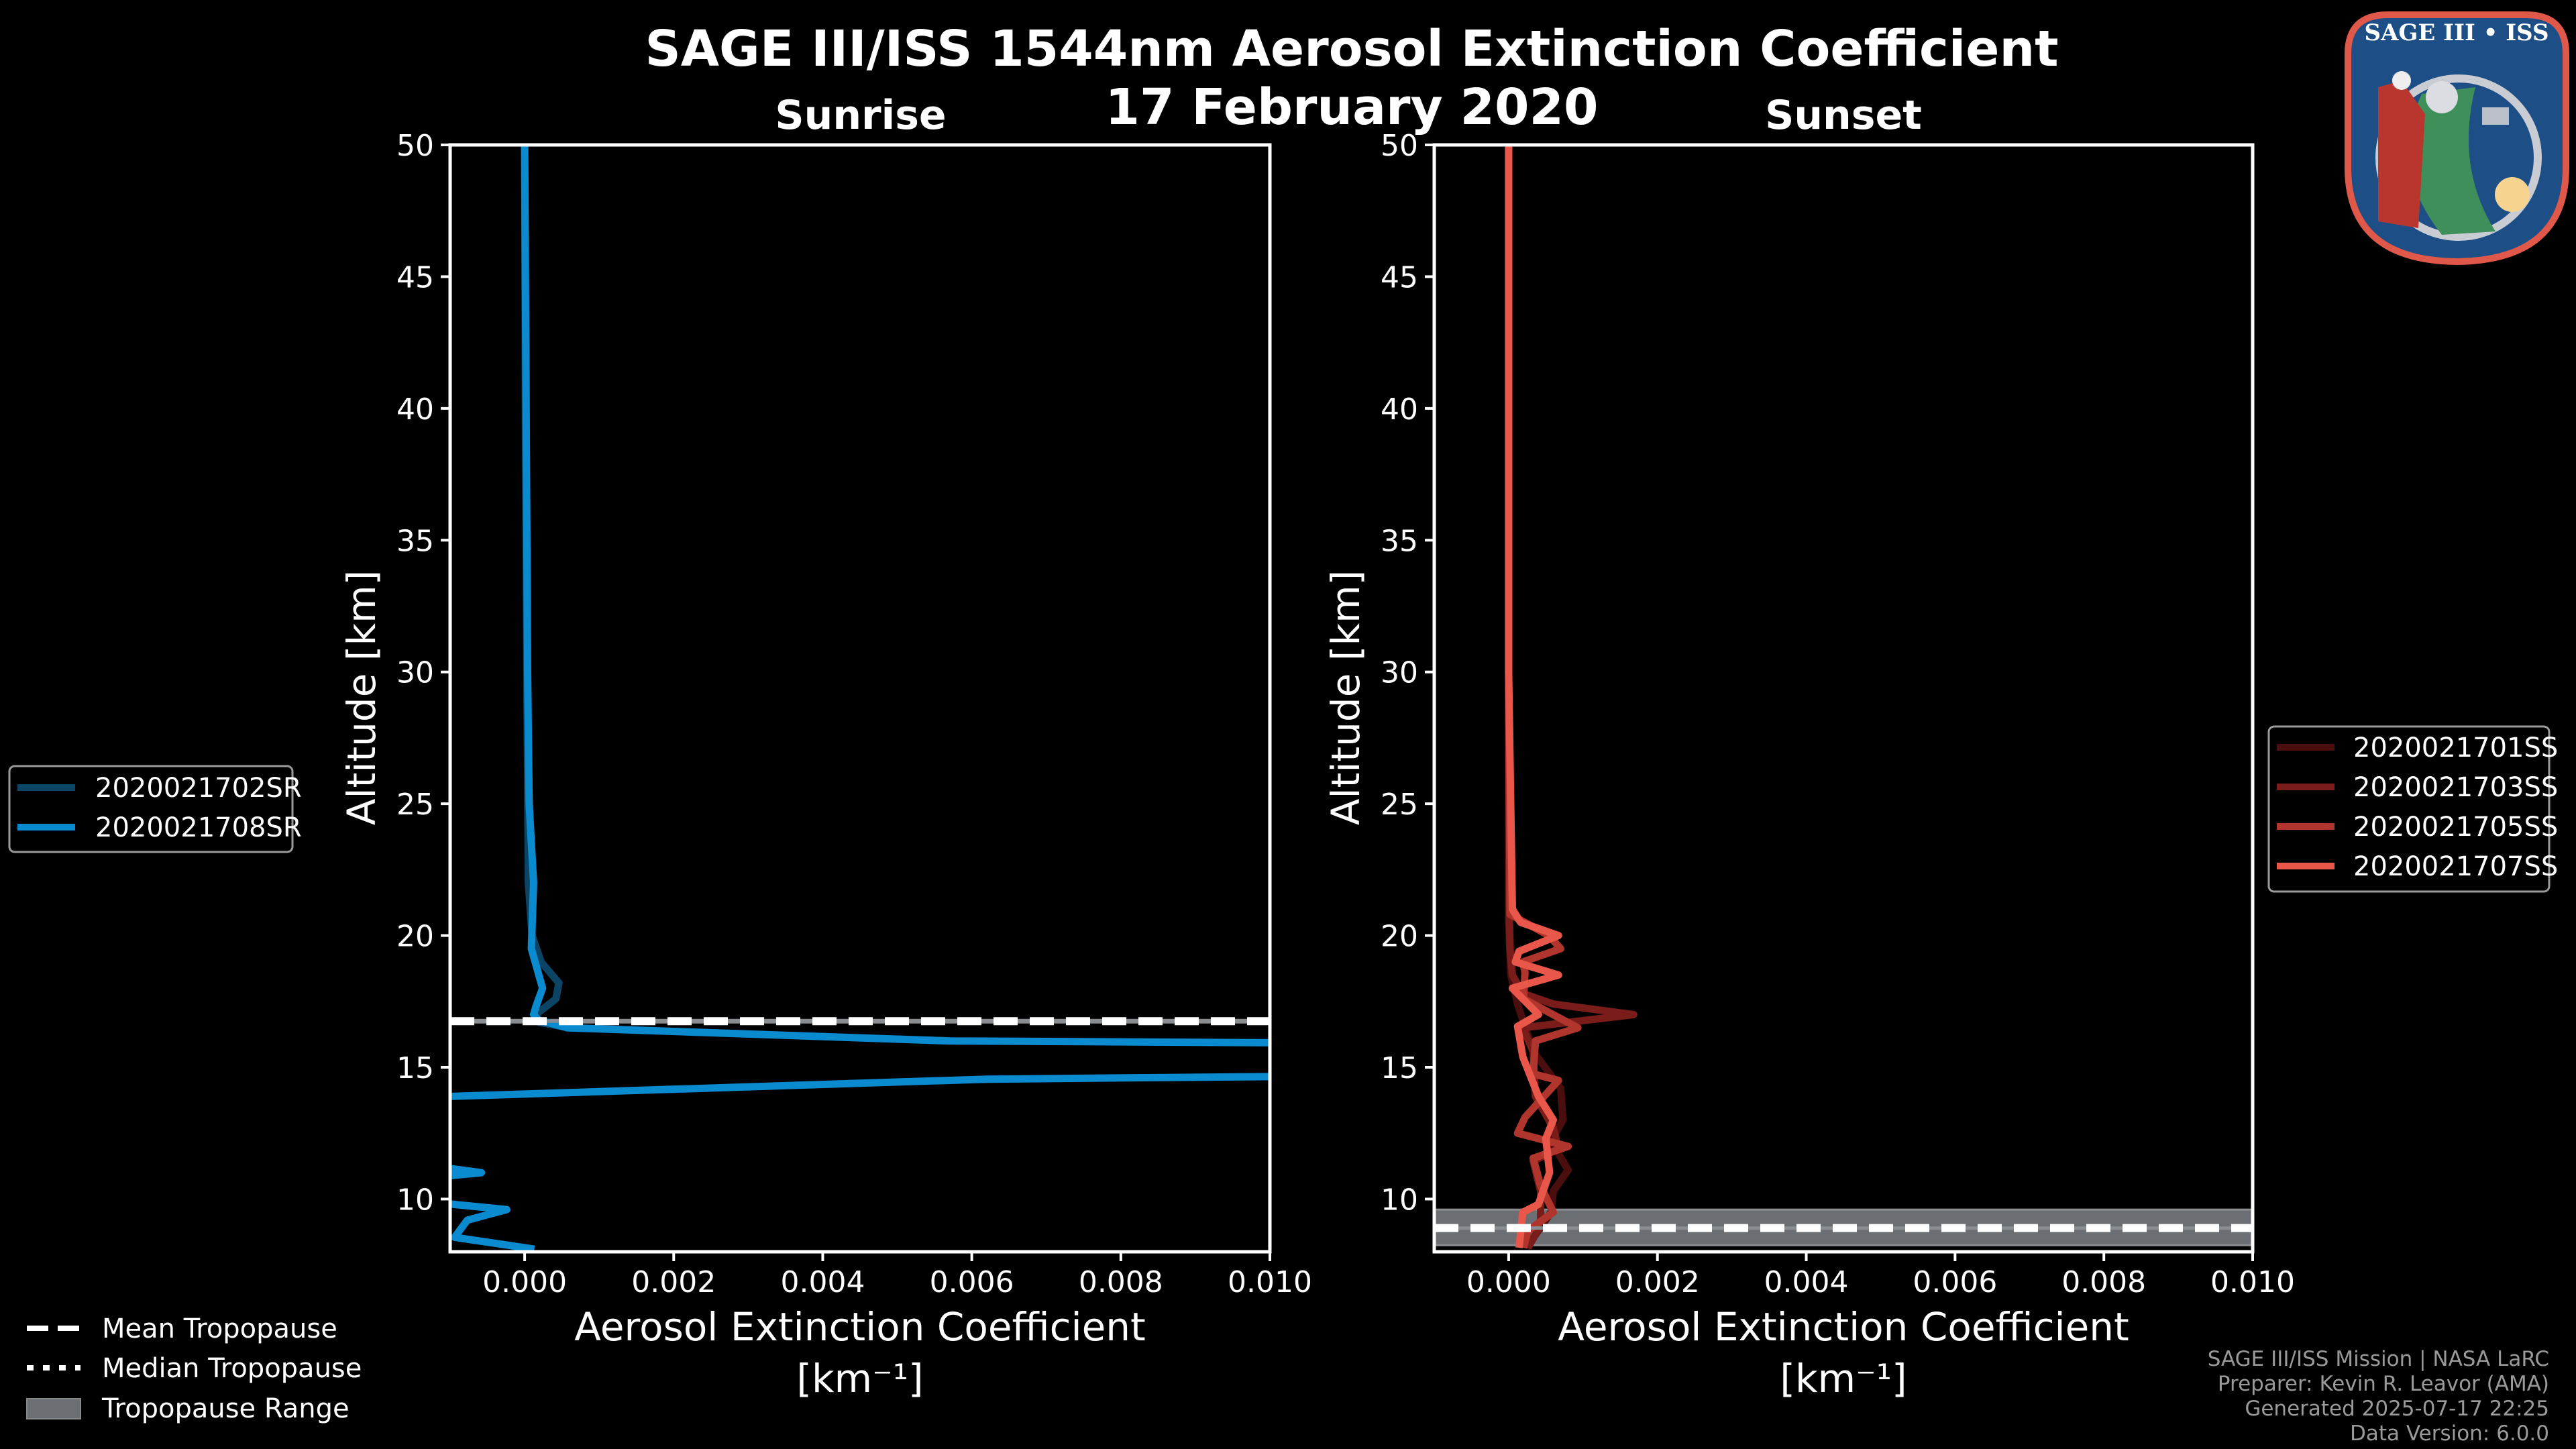 The width and height of the screenshot is (2576, 1449). What do you see at coordinates (2455, 748) in the screenshot?
I see `legend-label-01ss: 2020021701SS` at bounding box center [2455, 748].